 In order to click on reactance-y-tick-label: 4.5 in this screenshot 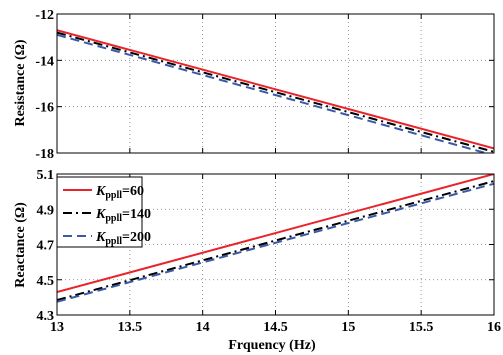, I will do `click(46, 281)`.